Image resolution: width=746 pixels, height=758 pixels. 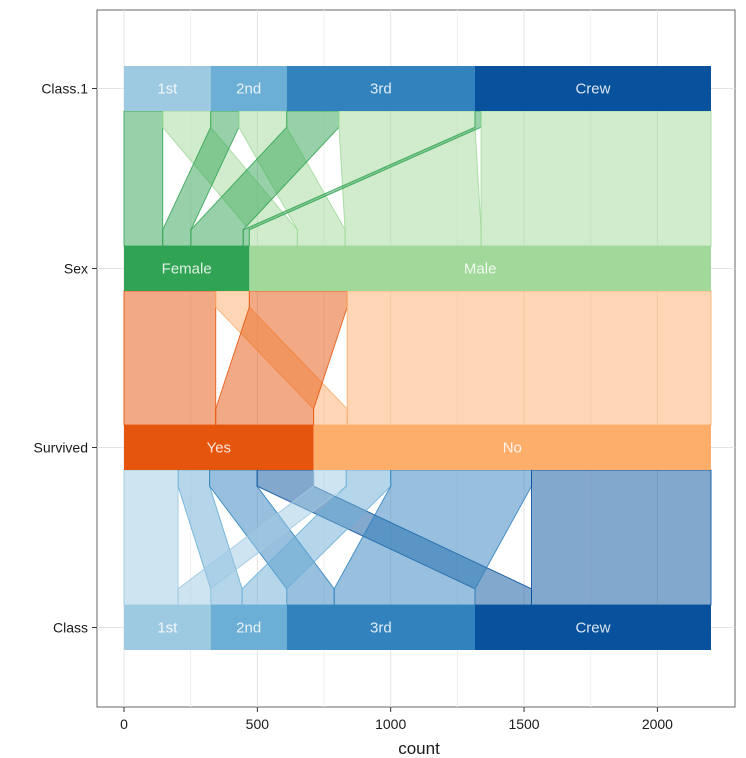 What do you see at coordinates (596, 178) in the screenshot?
I see `ribbon-crew-to-male` at bounding box center [596, 178].